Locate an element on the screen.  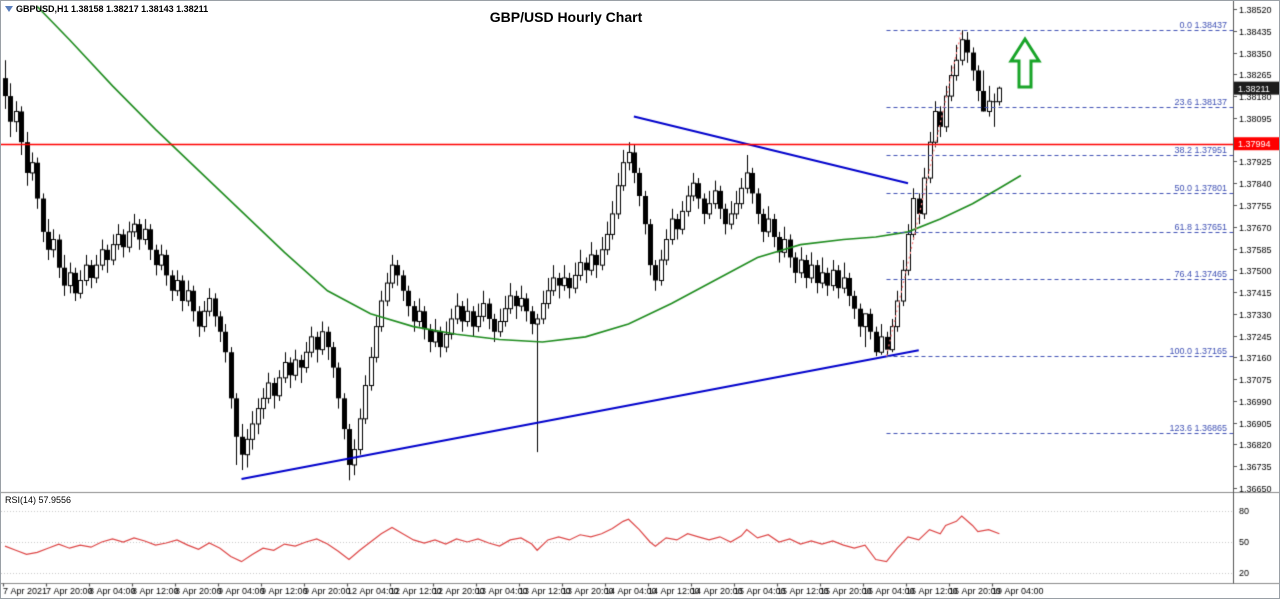
symbol-marker-icon is located at coordinates (9, 9).